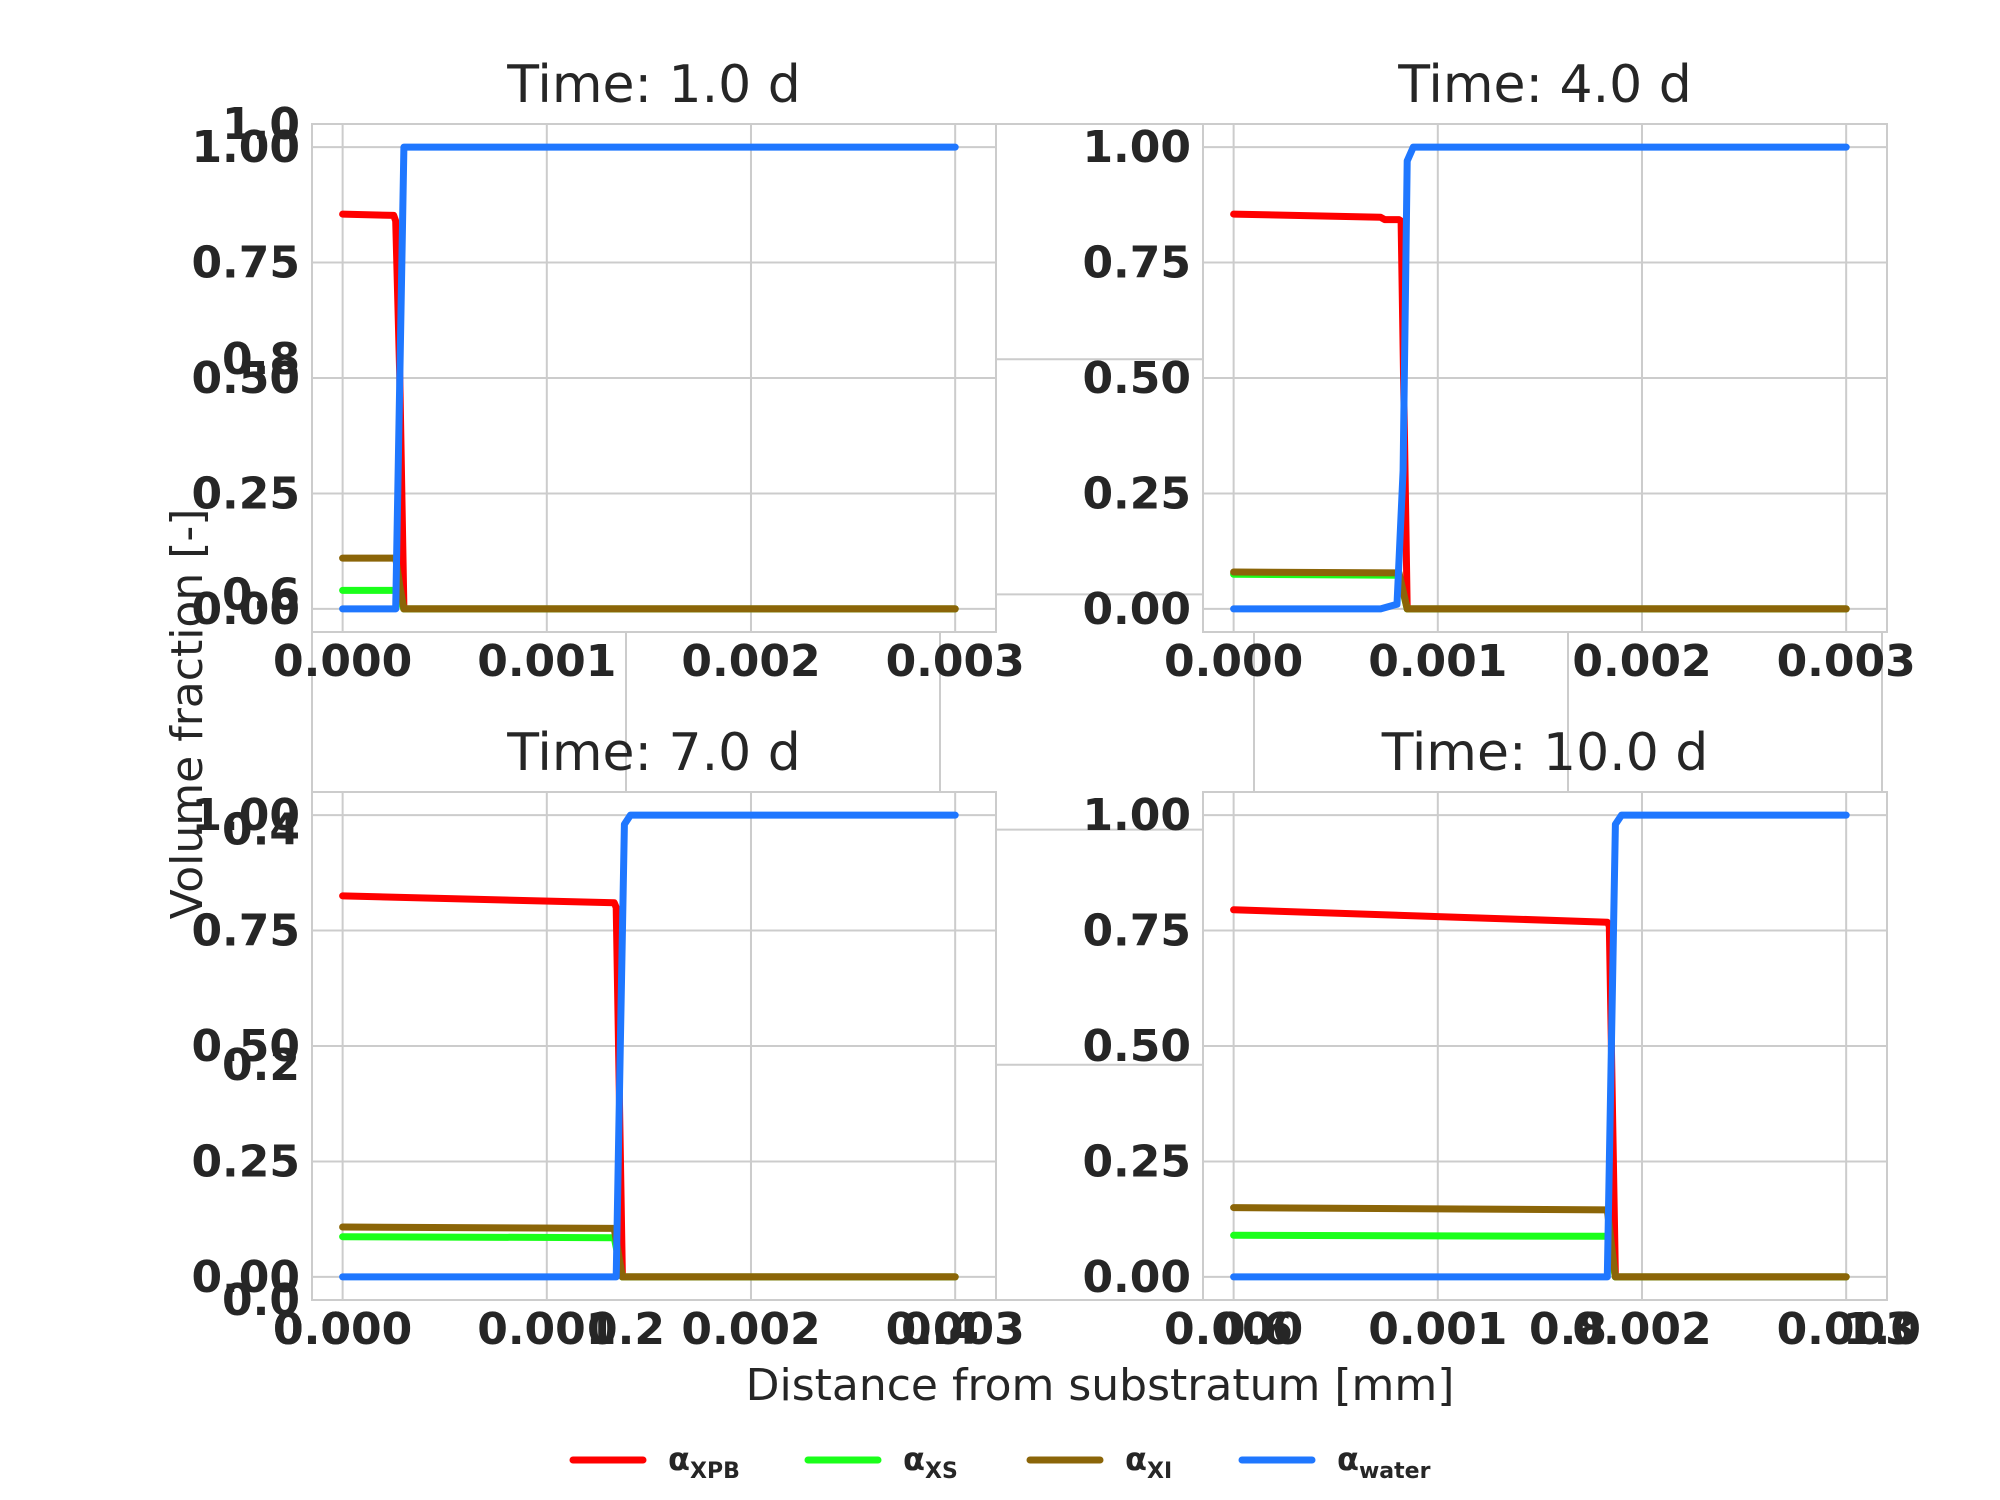 This screenshot has height=1500, width=2000. I want to click on y-axis-label: Volume fraction [-], so click(187, 714).